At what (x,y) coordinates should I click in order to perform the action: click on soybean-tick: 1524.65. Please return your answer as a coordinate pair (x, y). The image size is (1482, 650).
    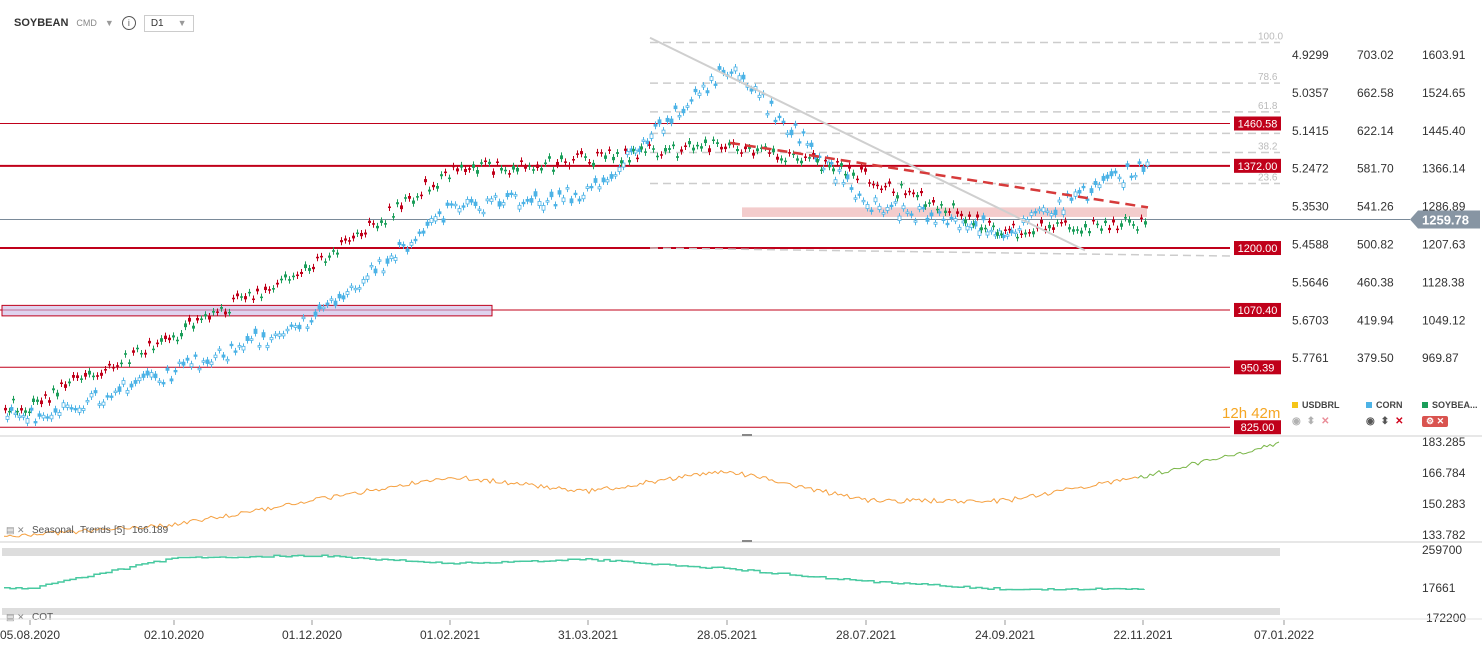
    Looking at the image, I should click on (1444, 93).